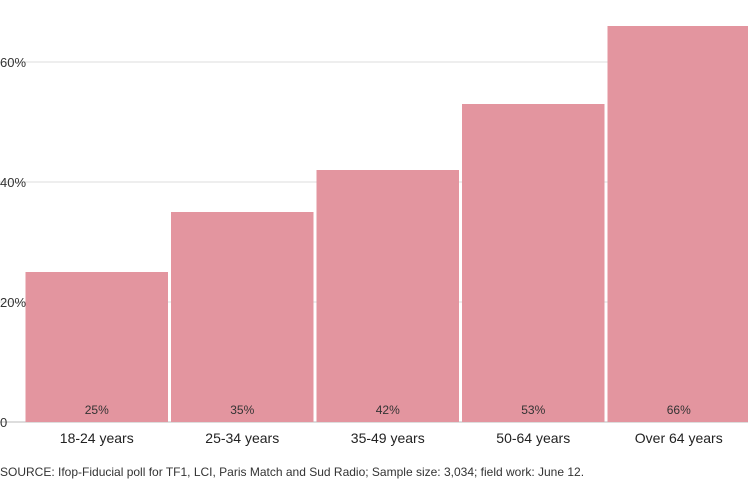 Image resolution: width=748 pixels, height=498 pixels. Describe the element at coordinates (679, 410) in the screenshot. I see `bar-value-label: 66%` at that location.